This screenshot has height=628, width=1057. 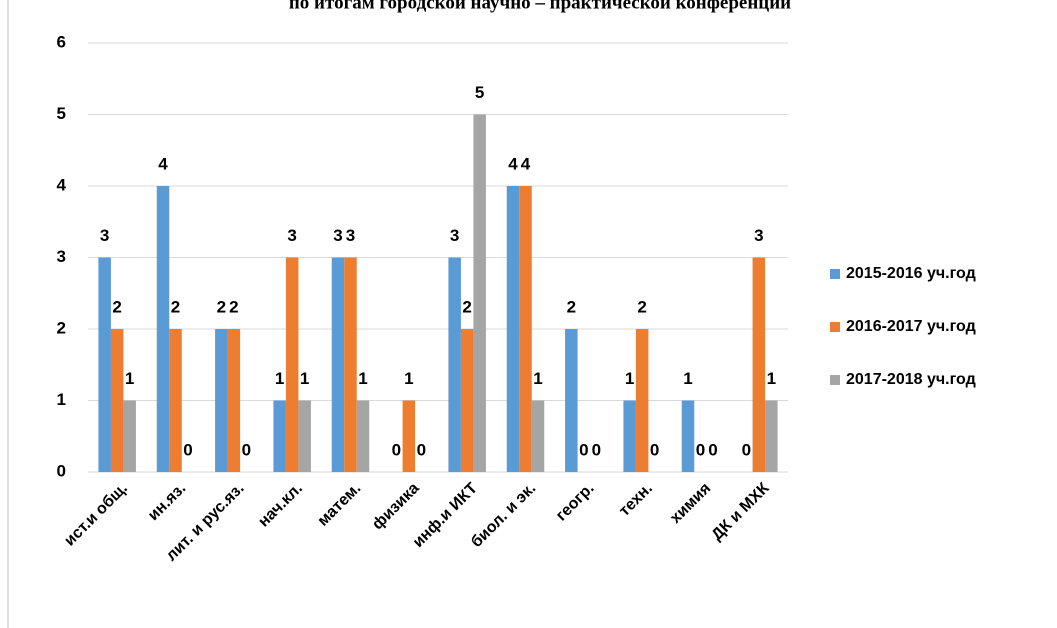 I want to click on y-tick-label: 0, so click(x=61, y=470).